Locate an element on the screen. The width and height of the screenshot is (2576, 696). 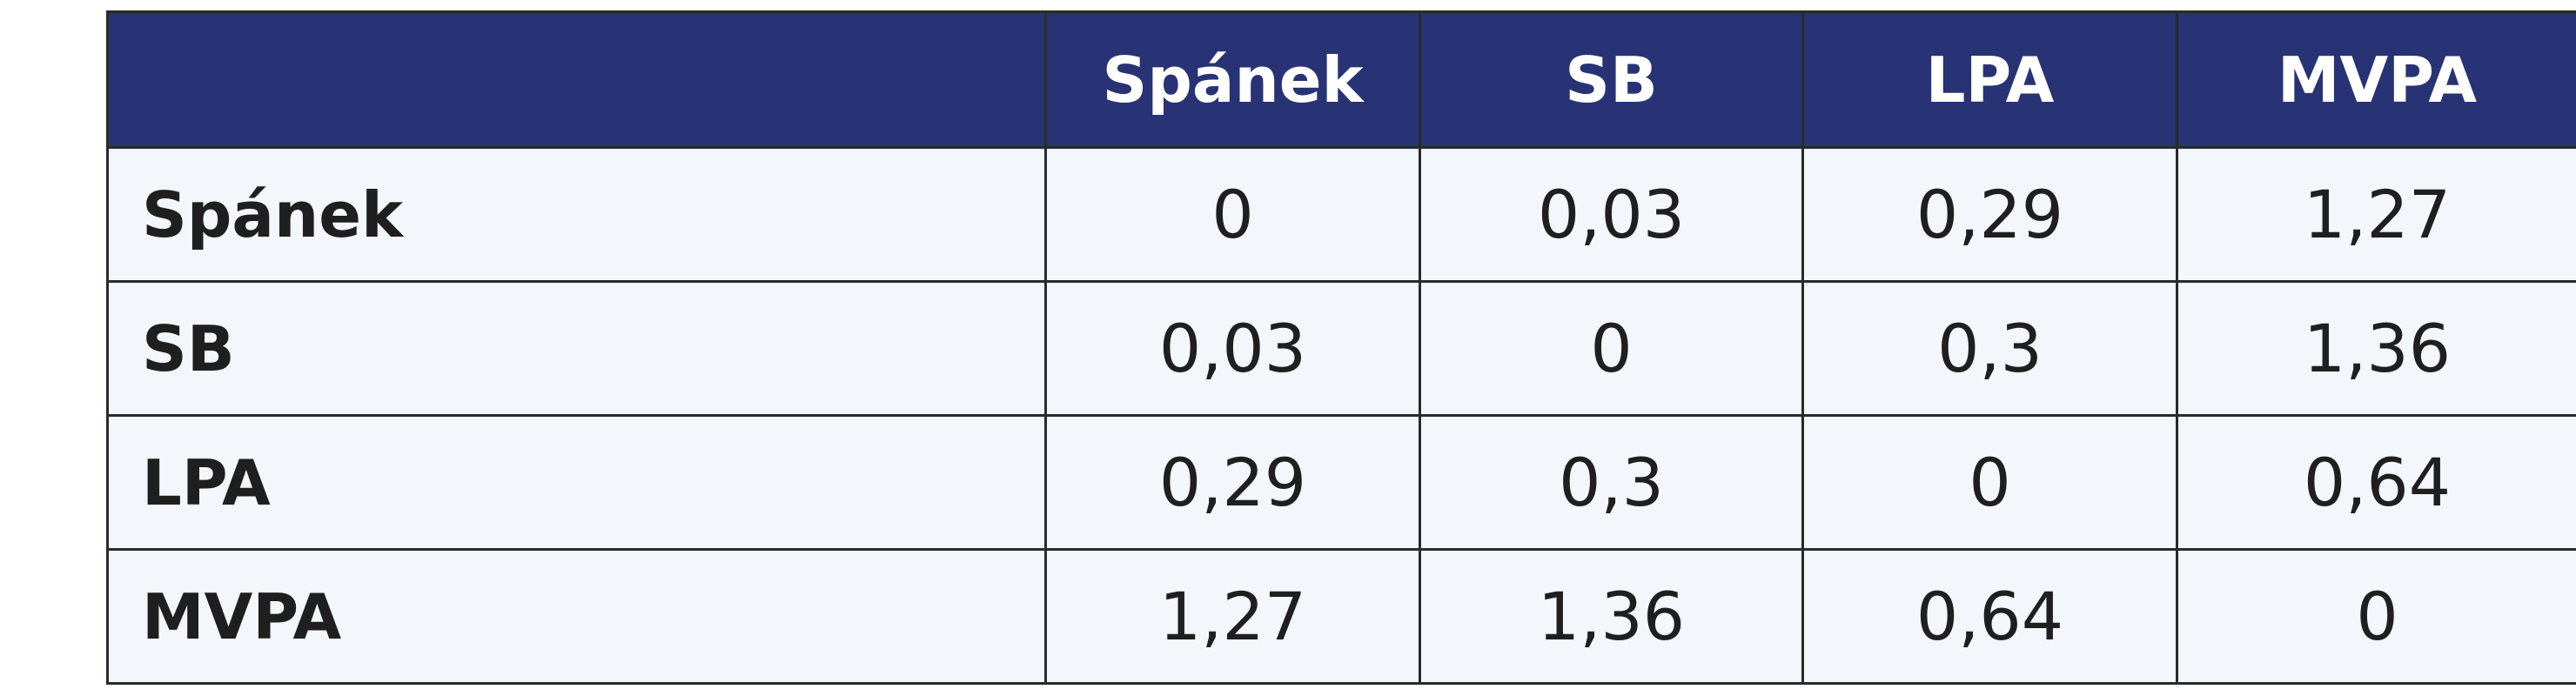
column-header-sb: SB is located at coordinates (1611, 79).